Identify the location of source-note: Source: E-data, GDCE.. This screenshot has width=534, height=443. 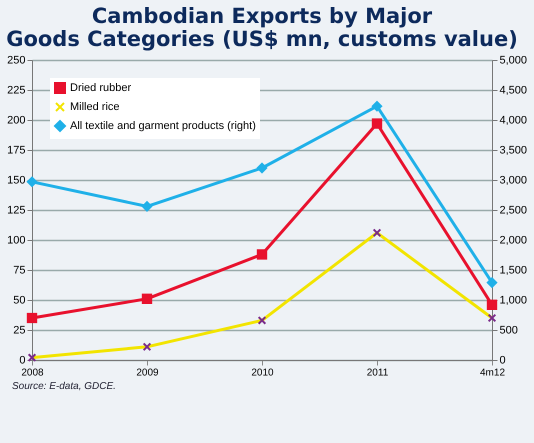
(64, 386).